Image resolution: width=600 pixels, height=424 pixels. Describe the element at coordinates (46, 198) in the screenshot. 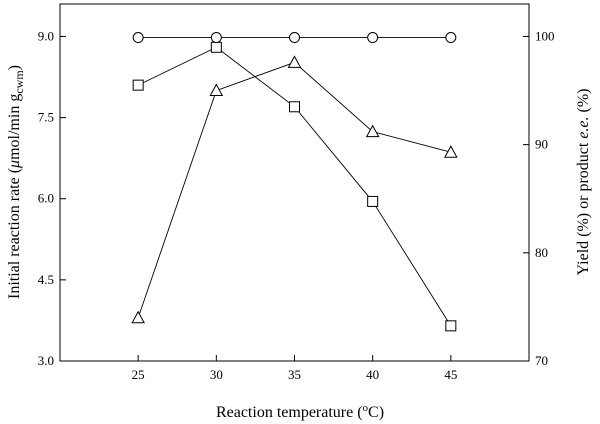

I see `left-y-tick-label: 6.0` at that location.